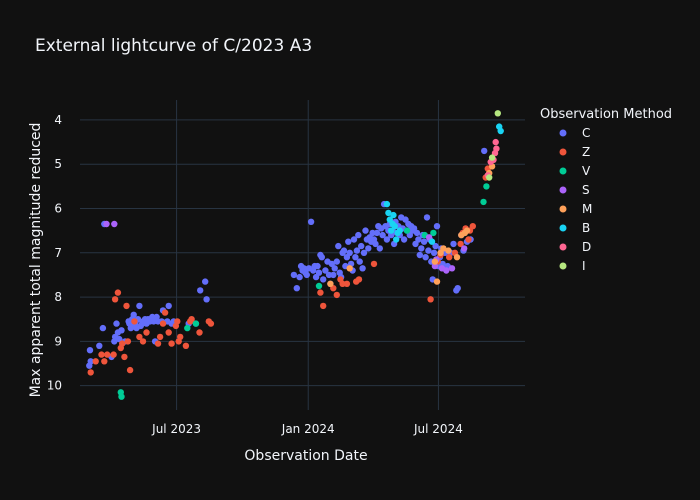 Image resolution: width=700 pixels, height=500 pixels. What do you see at coordinates (576, 209) in the screenshot?
I see `legend-item-m: M` at bounding box center [576, 209].